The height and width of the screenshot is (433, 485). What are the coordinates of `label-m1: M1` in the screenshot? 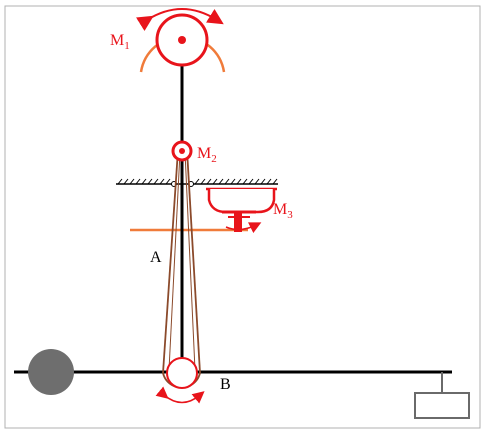 It's located at (120, 42).